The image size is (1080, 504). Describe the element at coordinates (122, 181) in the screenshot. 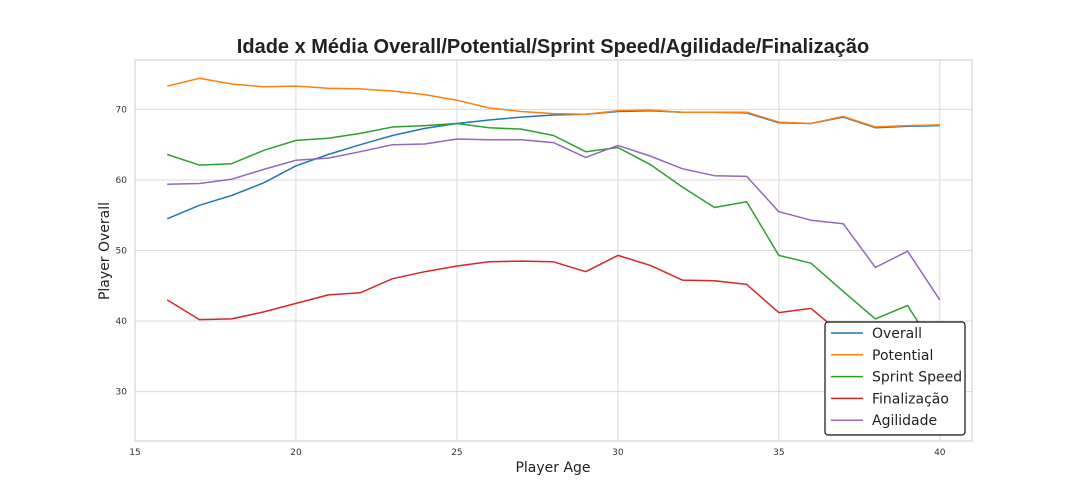

I see `y-tick-label: 60` at that location.